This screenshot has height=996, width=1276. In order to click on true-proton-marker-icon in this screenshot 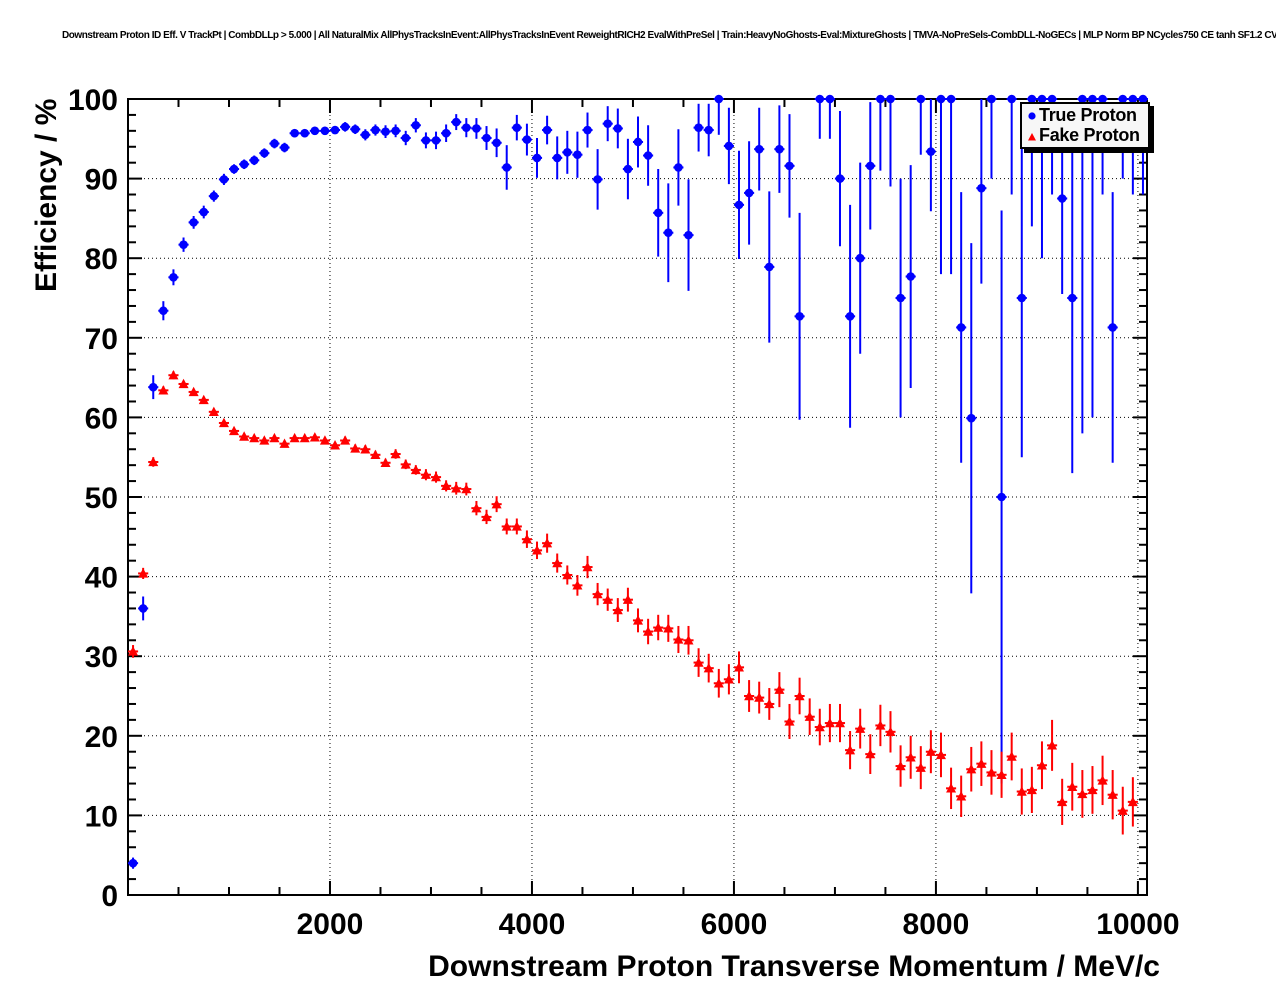, I will do `click(1032, 116)`.